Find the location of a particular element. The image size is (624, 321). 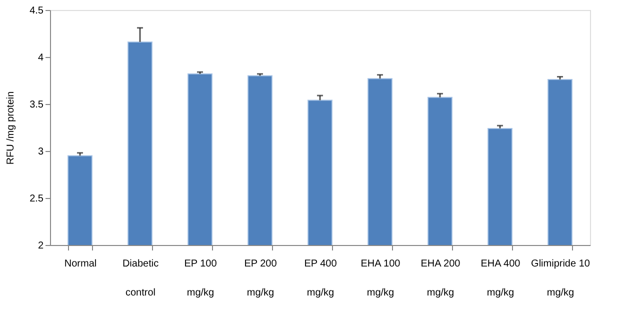

y-tick-label: 4.5 is located at coordinates (37, 11).